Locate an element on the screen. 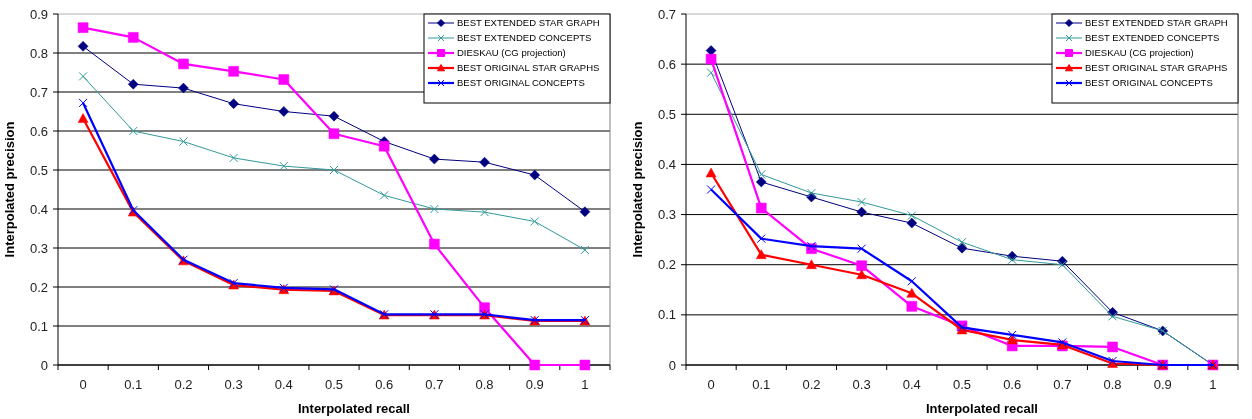  y-tick-label: 0.8 is located at coordinates (38, 53).